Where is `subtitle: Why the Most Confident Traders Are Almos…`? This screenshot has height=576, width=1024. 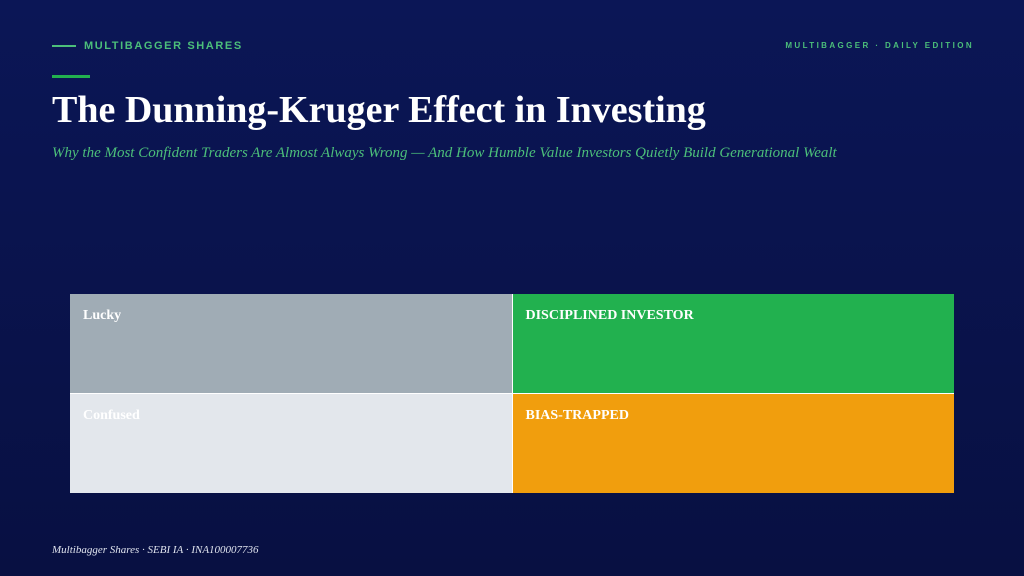
subtitle: Why the Most Confident Traders Are Almos… is located at coordinates (444, 153).